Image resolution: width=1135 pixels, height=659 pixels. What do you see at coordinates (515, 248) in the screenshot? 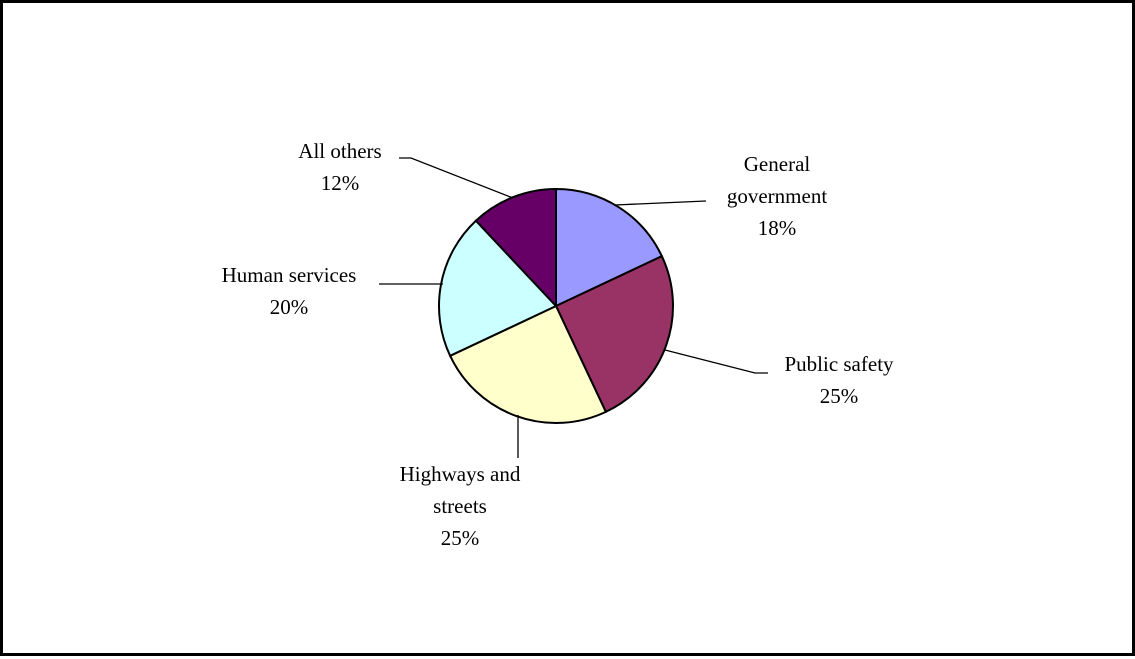
I see `pie-slice-all-others` at bounding box center [515, 248].